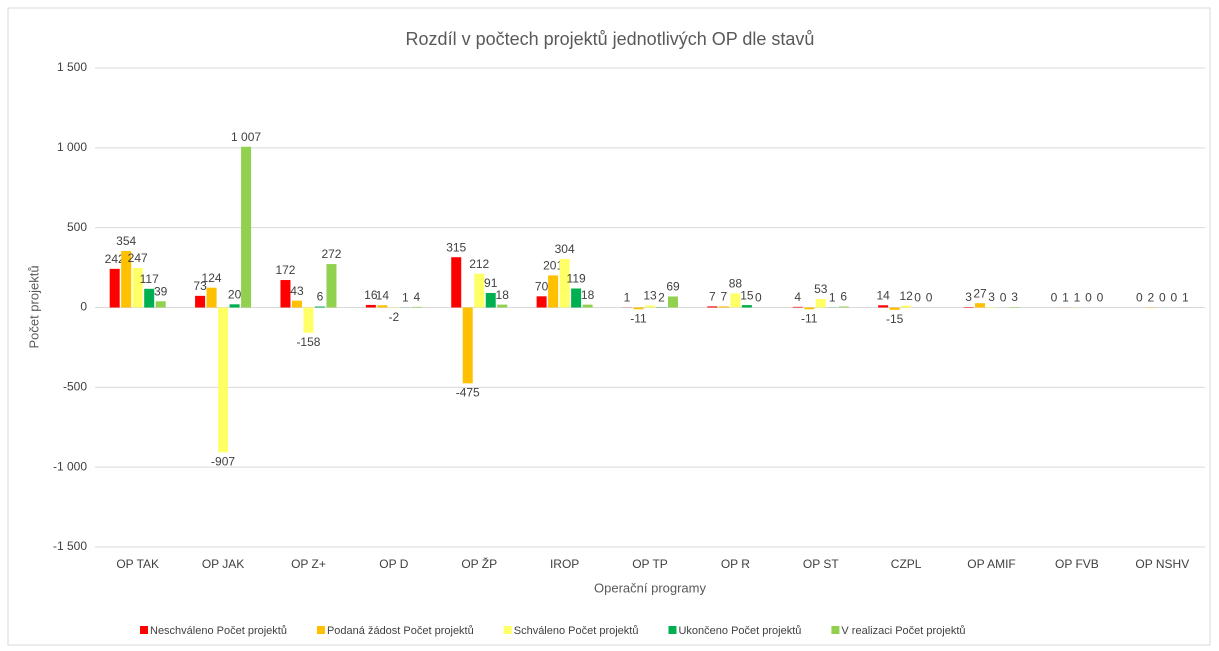 The width and height of the screenshot is (1219, 651). What do you see at coordinates (72, 147) in the screenshot?
I see `y-tick-label: 1 000` at bounding box center [72, 147].